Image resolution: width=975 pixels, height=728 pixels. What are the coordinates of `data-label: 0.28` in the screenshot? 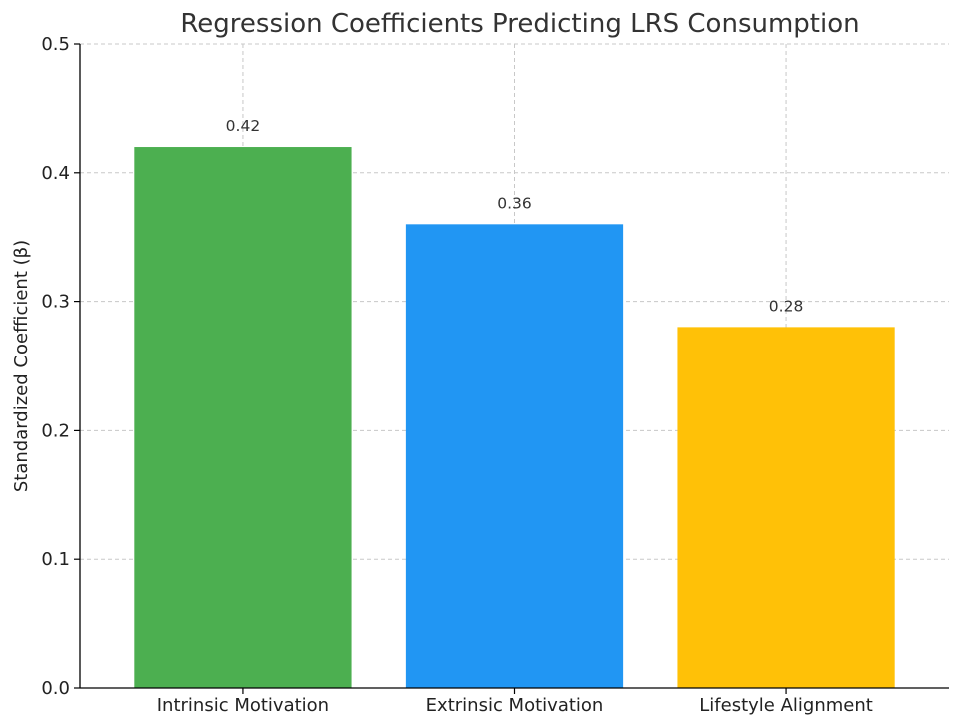 It's located at (786, 306).